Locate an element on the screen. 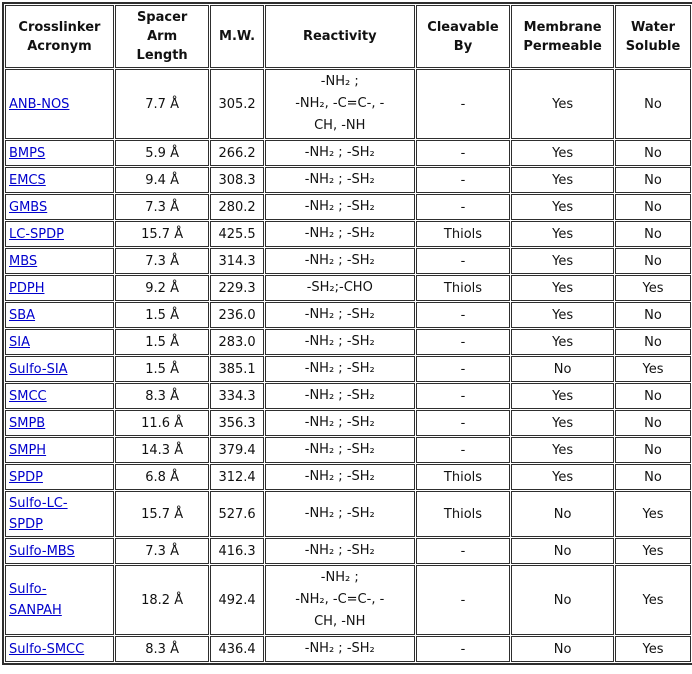 This screenshot has width=692, height=674. column-header-spacer: Spacer Arm Length is located at coordinates (162, 36).